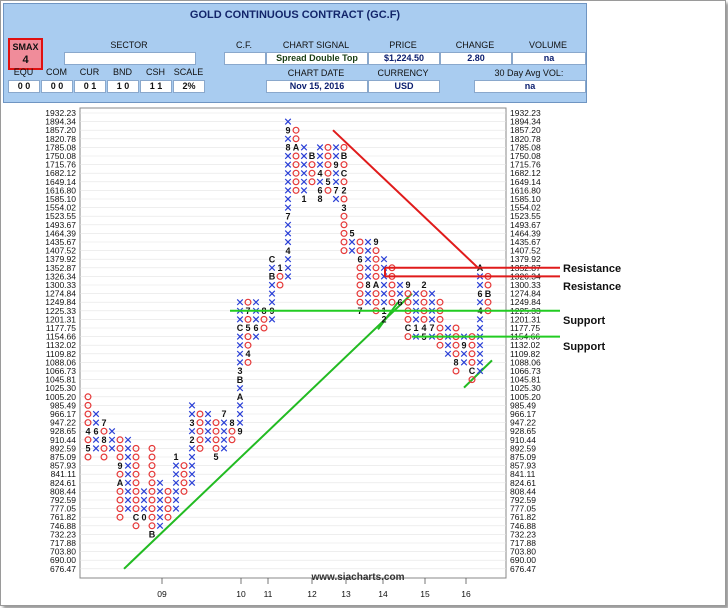 The width and height of the screenshot is (728, 608). What do you see at coordinates (525, 362) in the screenshot?
I see `price-tick-label: 1088.06` at bounding box center [525, 362].